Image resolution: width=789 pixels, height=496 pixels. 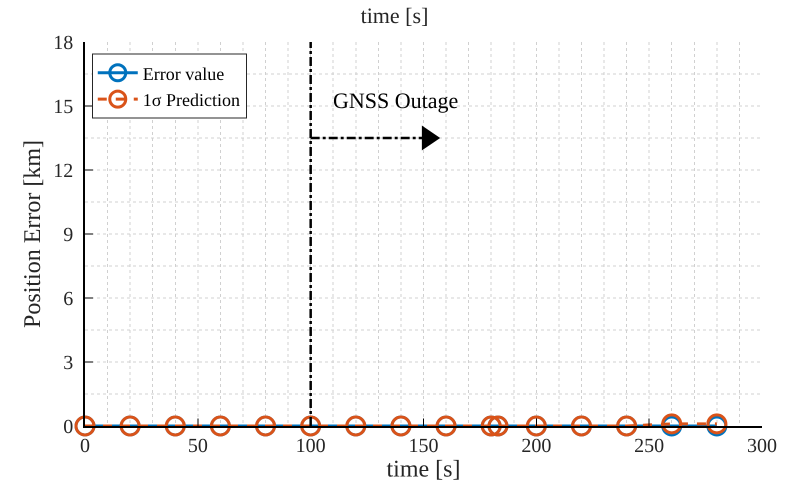 What do you see at coordinates (191, 100) in the screenshot?
I see `legend-label: 1σ Prediction` at bounding box center [191, 100].